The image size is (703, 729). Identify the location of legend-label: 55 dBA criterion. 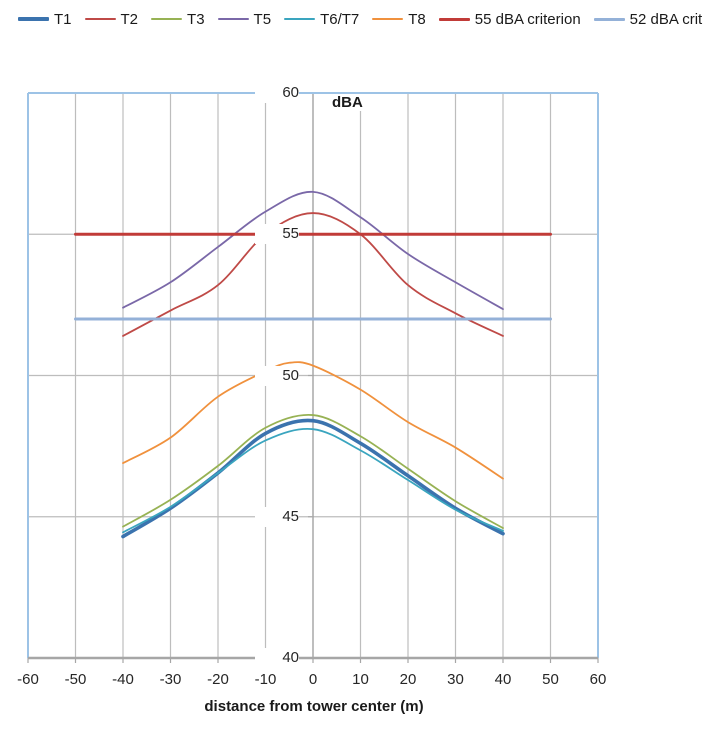
(527, 19).